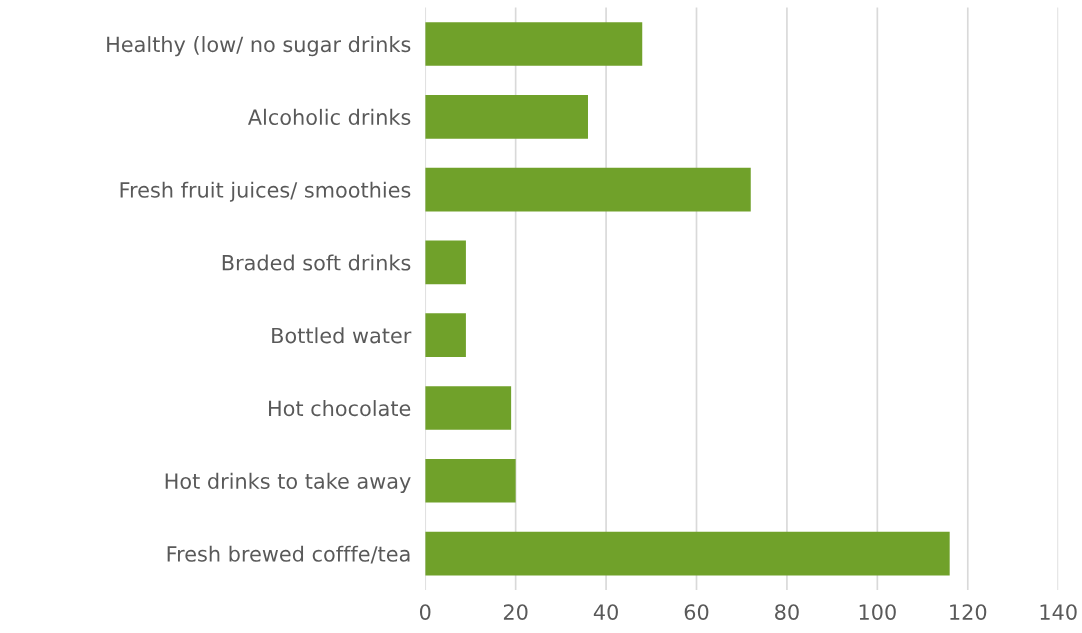  I want to click on x-tick-label: 60, so click(696, 612).